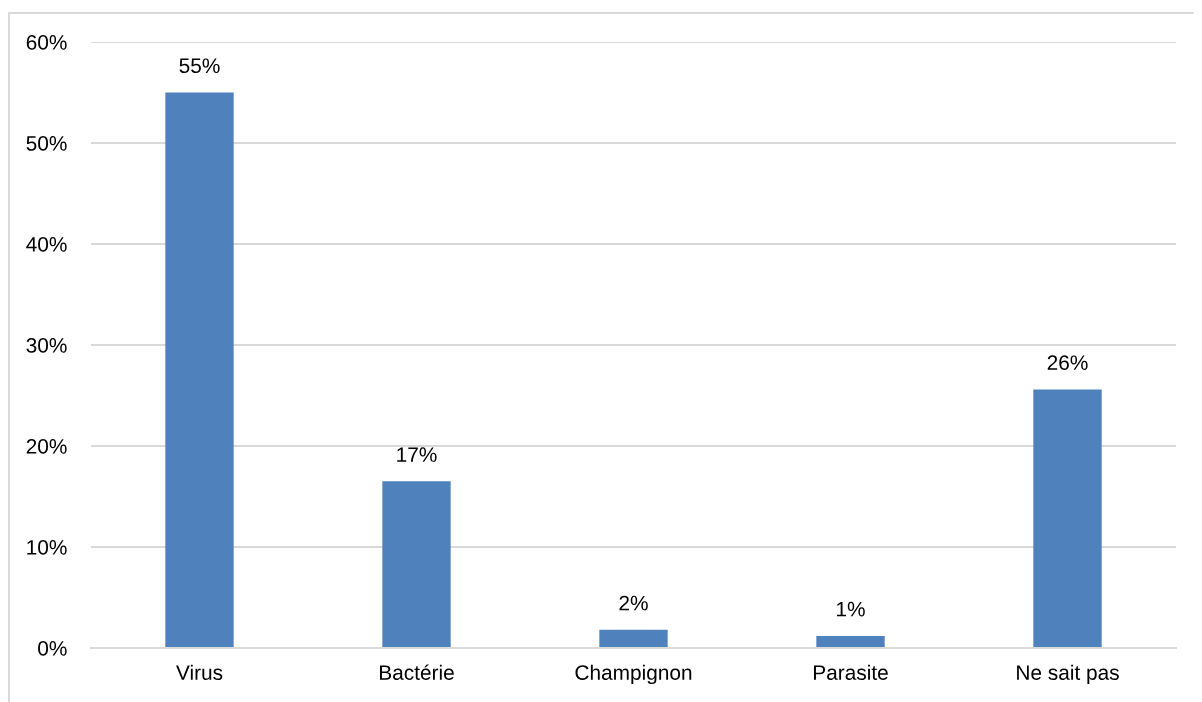 The height and width of the screenshot is (702, 1202). I want to click on y-tick-label: 50%, so click(46, 143).